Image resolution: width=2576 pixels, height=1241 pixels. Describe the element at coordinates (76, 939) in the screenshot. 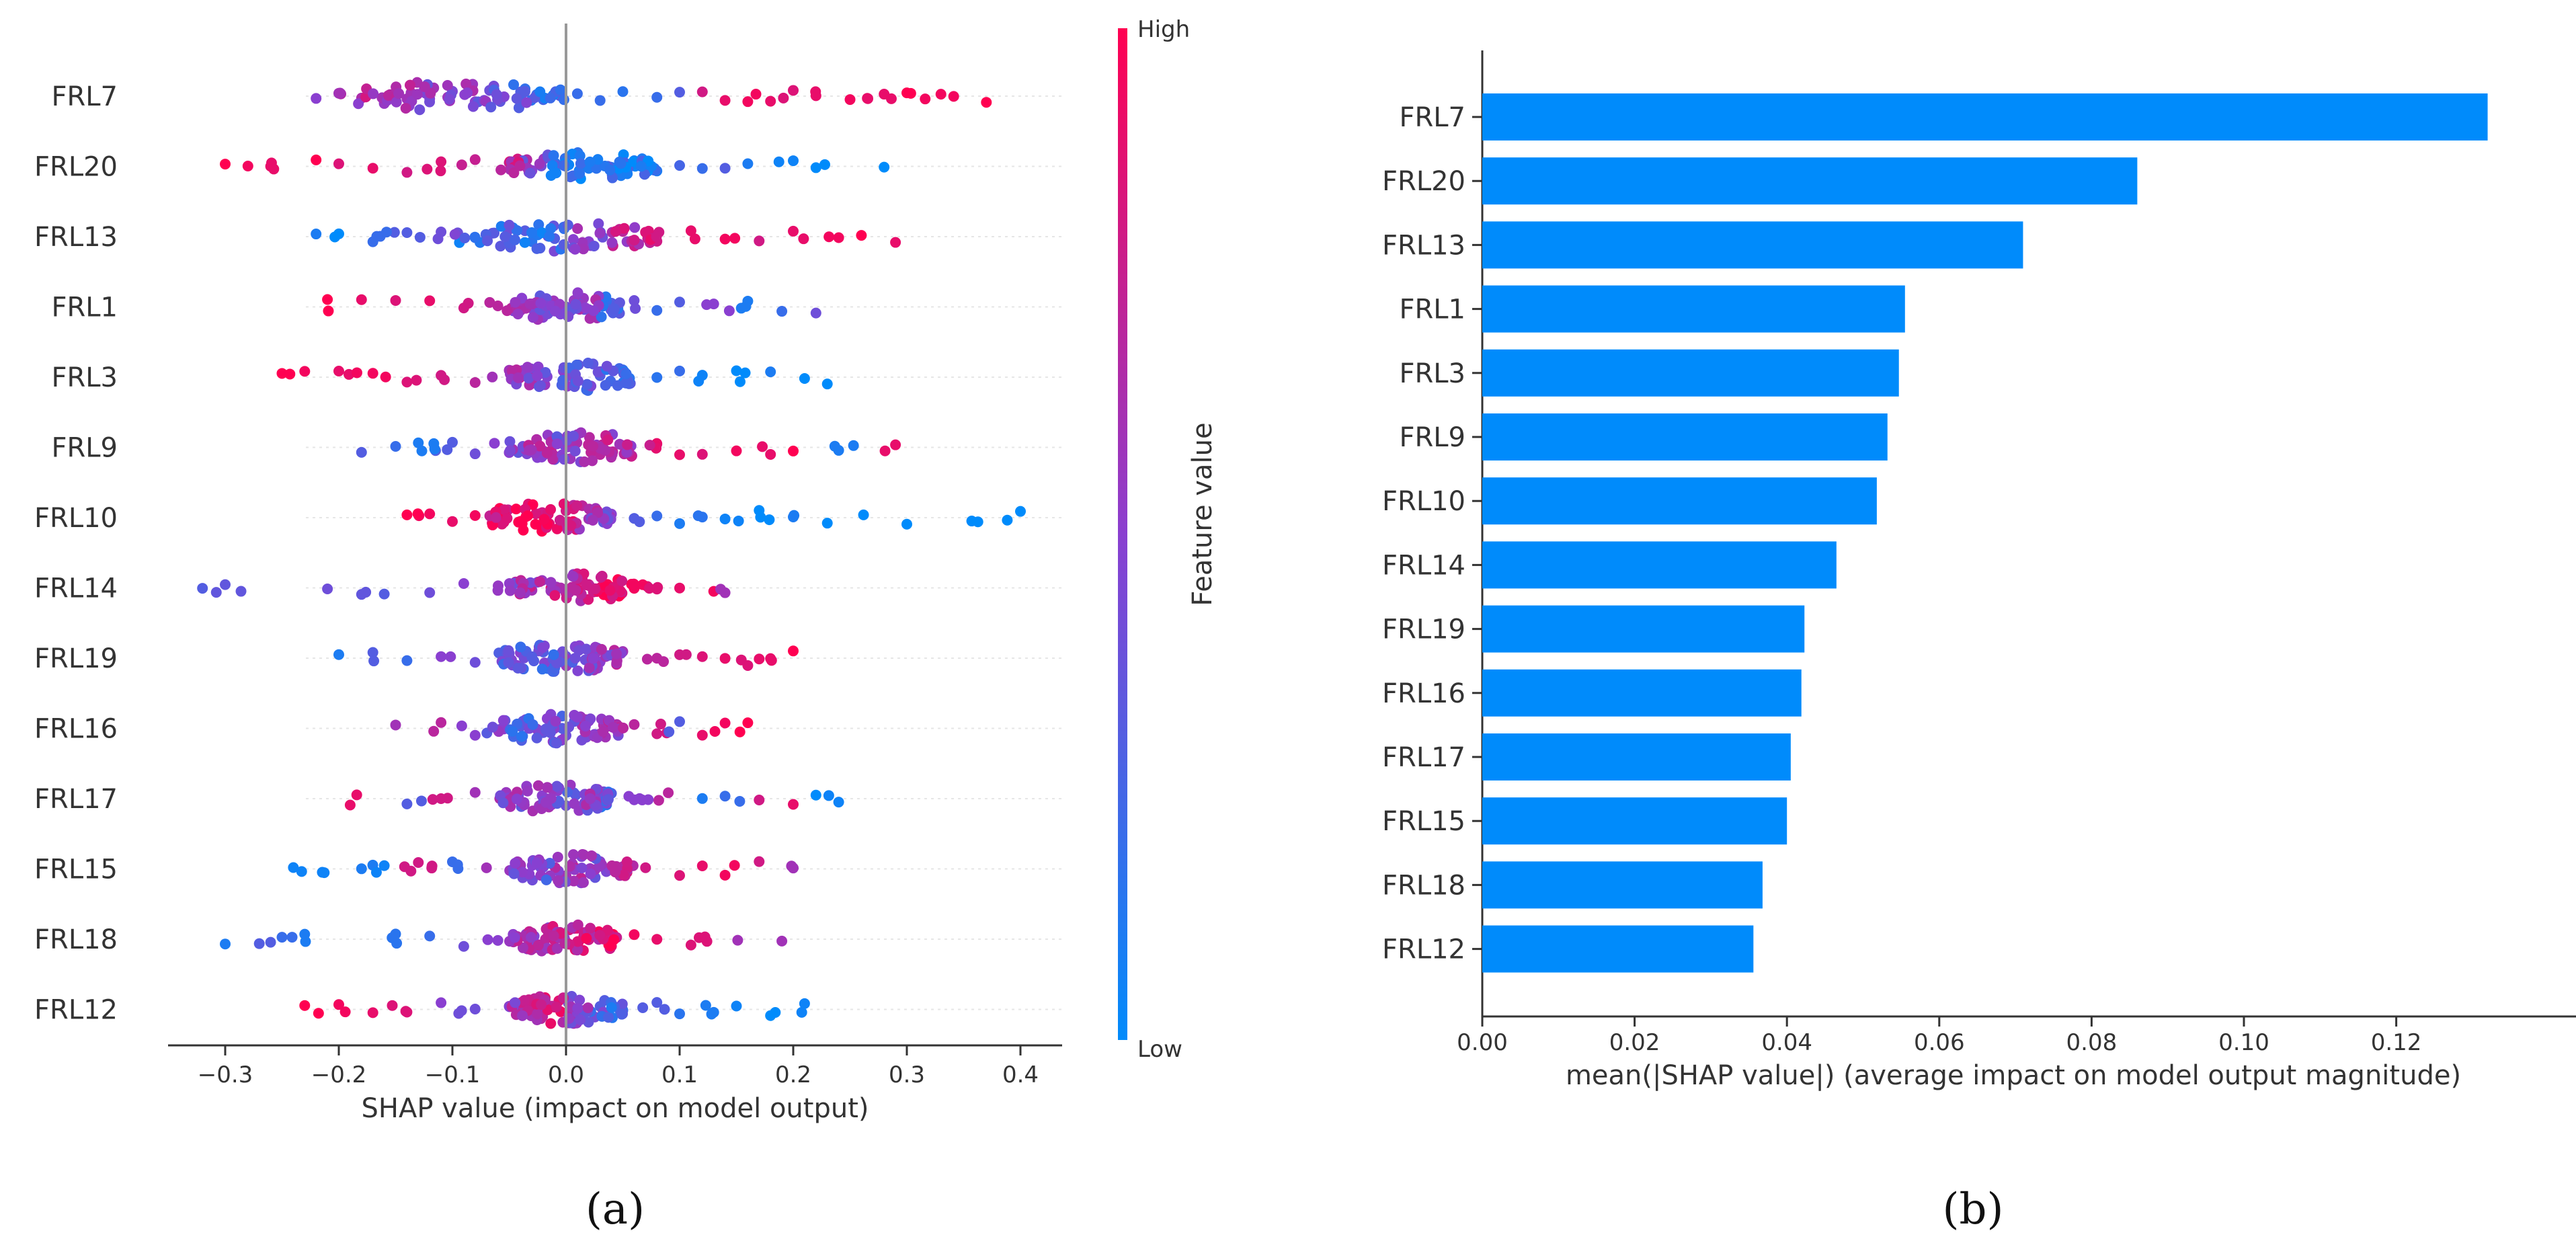

I see `feature-label: FRL18` at that location.